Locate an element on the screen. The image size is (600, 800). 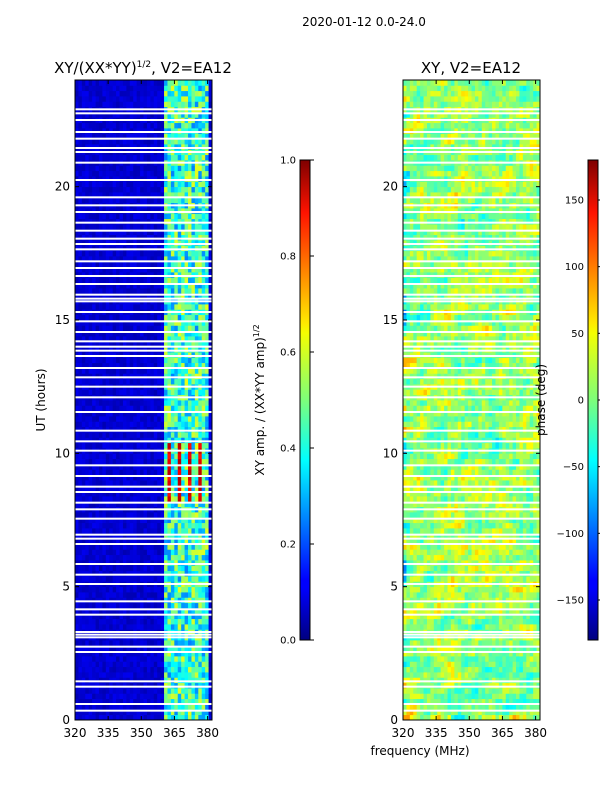
phase-panel-title: XY, V2=EA12 is located at coordinates (471, 68).